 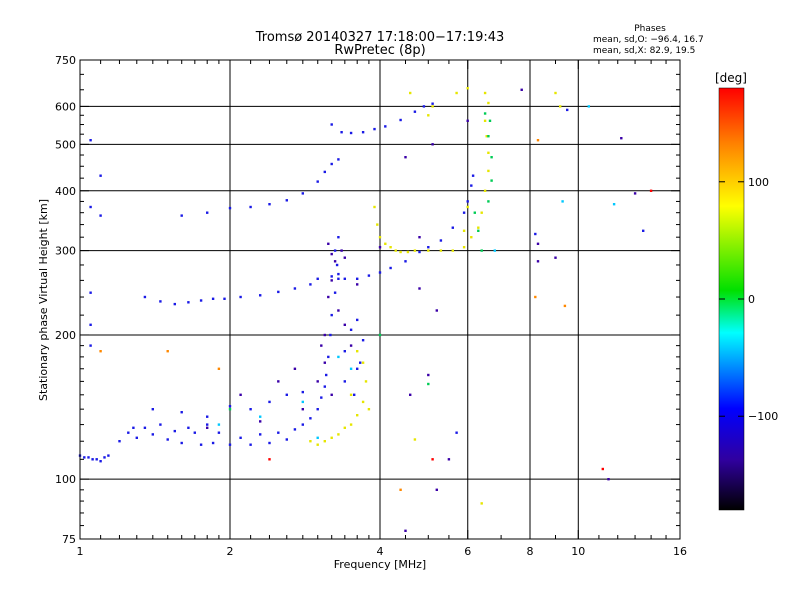 I want to click on x-tick-label: 16, so click(x=680, y=551).